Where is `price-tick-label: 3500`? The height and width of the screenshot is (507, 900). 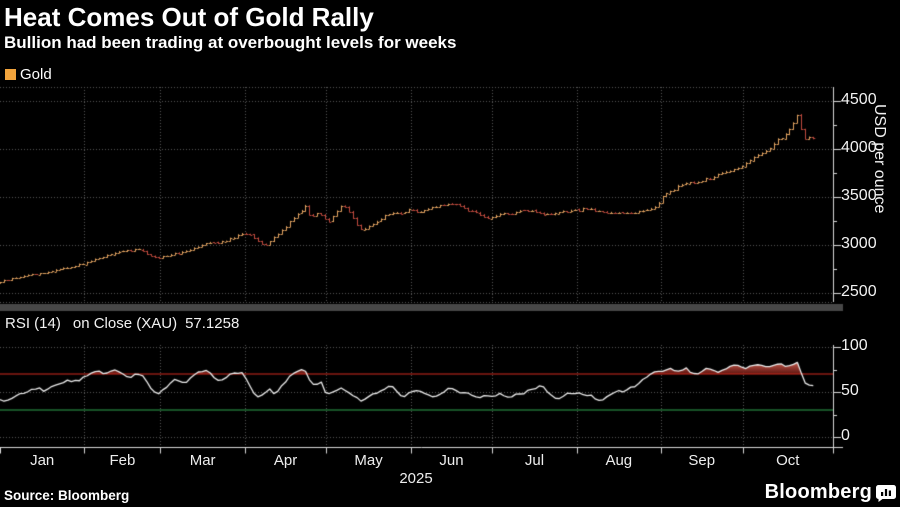 price-tick-label: 3500 is located at coordinates (859, 195).